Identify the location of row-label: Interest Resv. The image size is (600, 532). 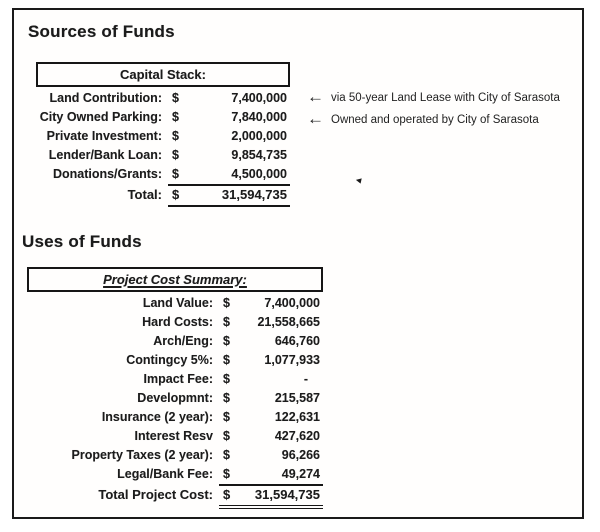
(173, 436).